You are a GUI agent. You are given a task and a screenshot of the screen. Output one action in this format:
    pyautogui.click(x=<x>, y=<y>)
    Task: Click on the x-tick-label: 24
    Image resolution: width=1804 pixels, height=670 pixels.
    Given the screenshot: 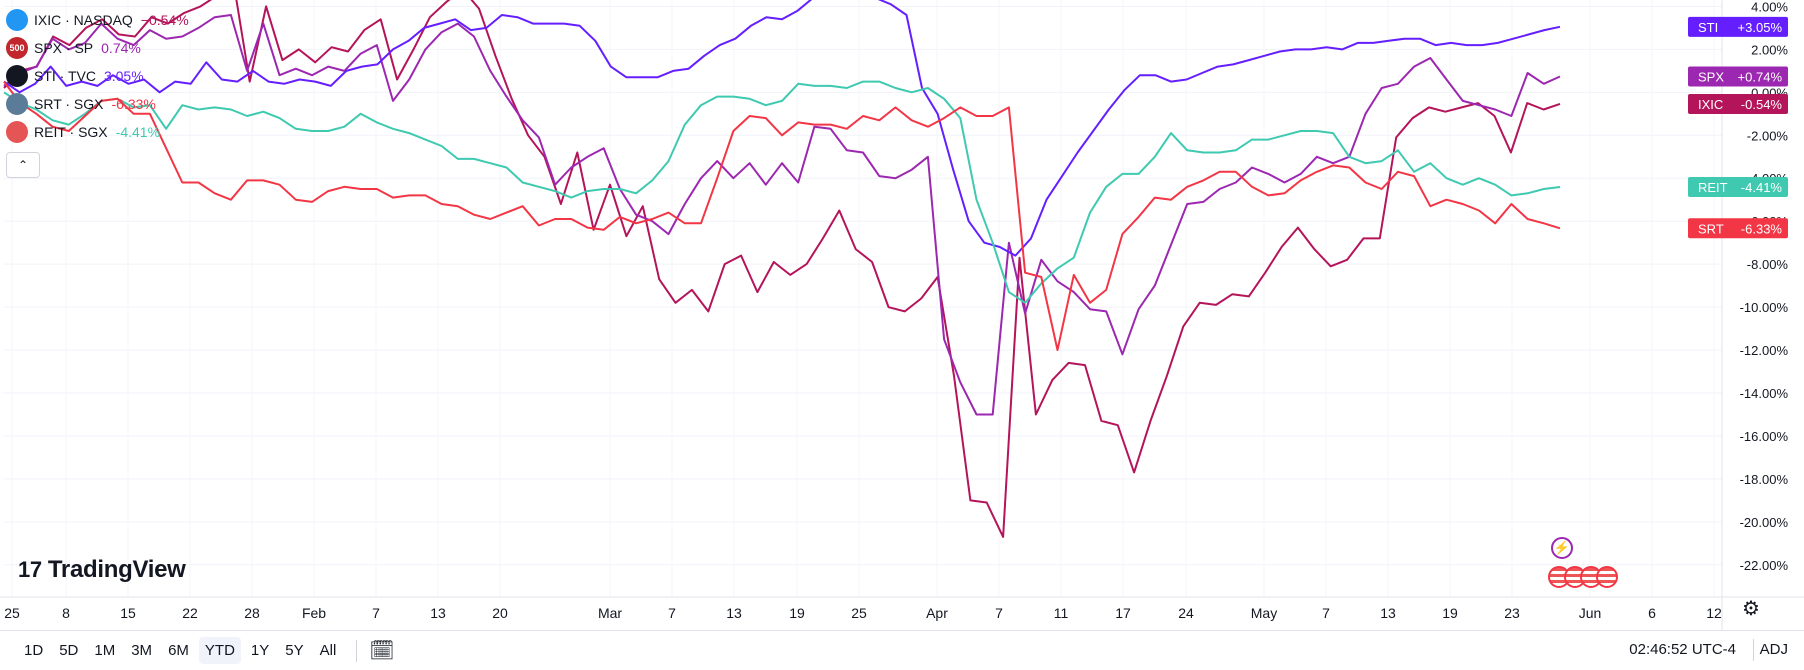 What is the action you would take?
    pyautogui.click(x=1186, y=613)
    